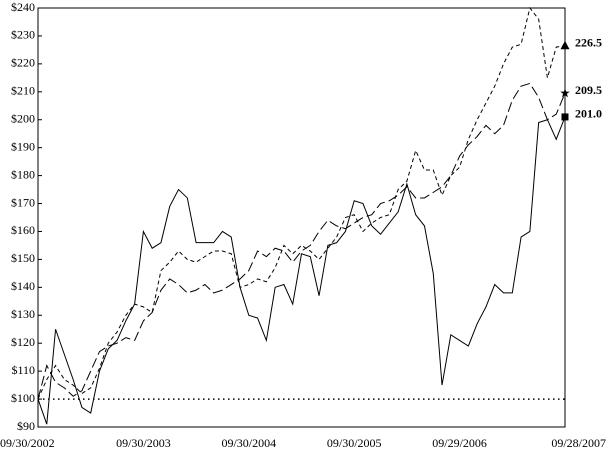 The height and width of the screenshot is (456, 608). What do you see at coordinates (23, 398) in the screenshot?
I see `y-tick-label: $100` at bounding box center [23, 398].